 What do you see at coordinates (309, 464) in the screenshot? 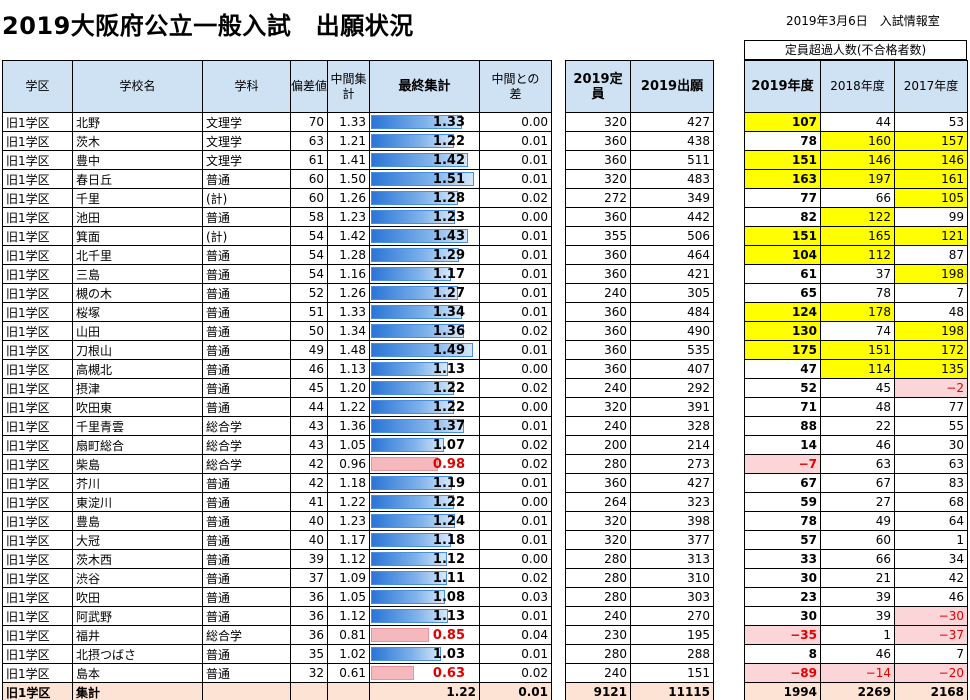
I see `cell-hensa: 42` at bounding box center [309, 464].